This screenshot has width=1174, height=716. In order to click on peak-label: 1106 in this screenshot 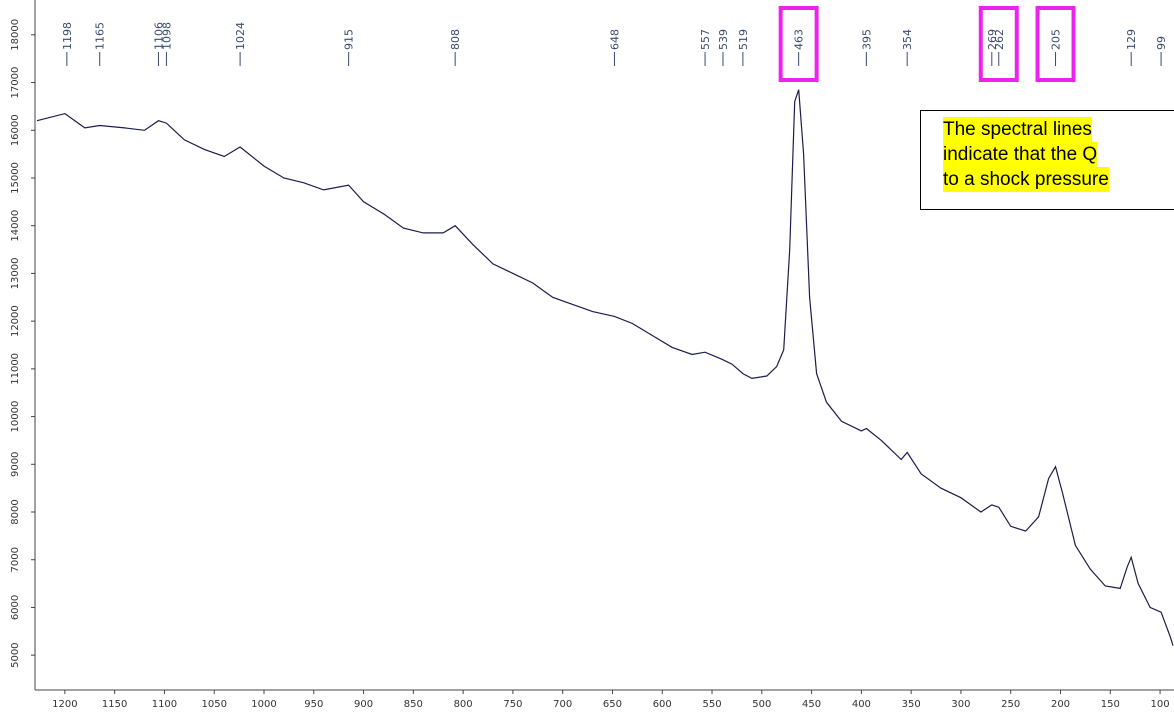, I will do `click(158, 36)`.